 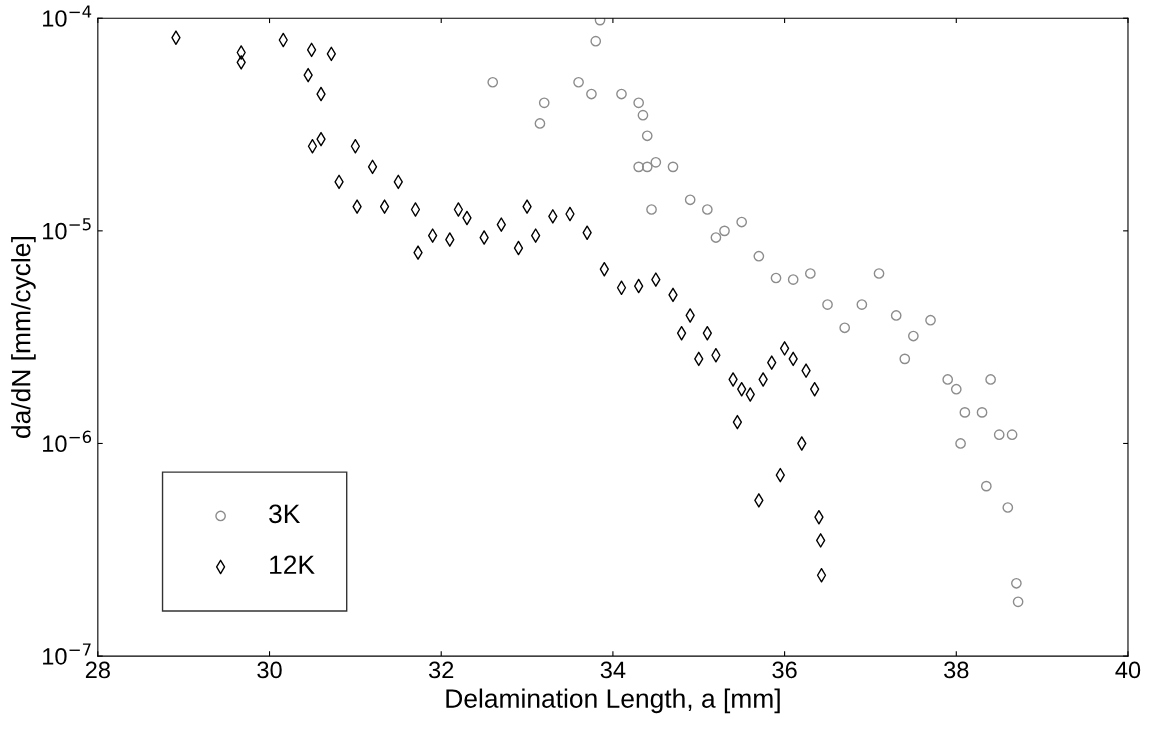 What do you see at coordinates (613, 701) in the screenshot?
I see `x-axis-title: Delamination Length, a [mm]` at bounding box center [613, 701].